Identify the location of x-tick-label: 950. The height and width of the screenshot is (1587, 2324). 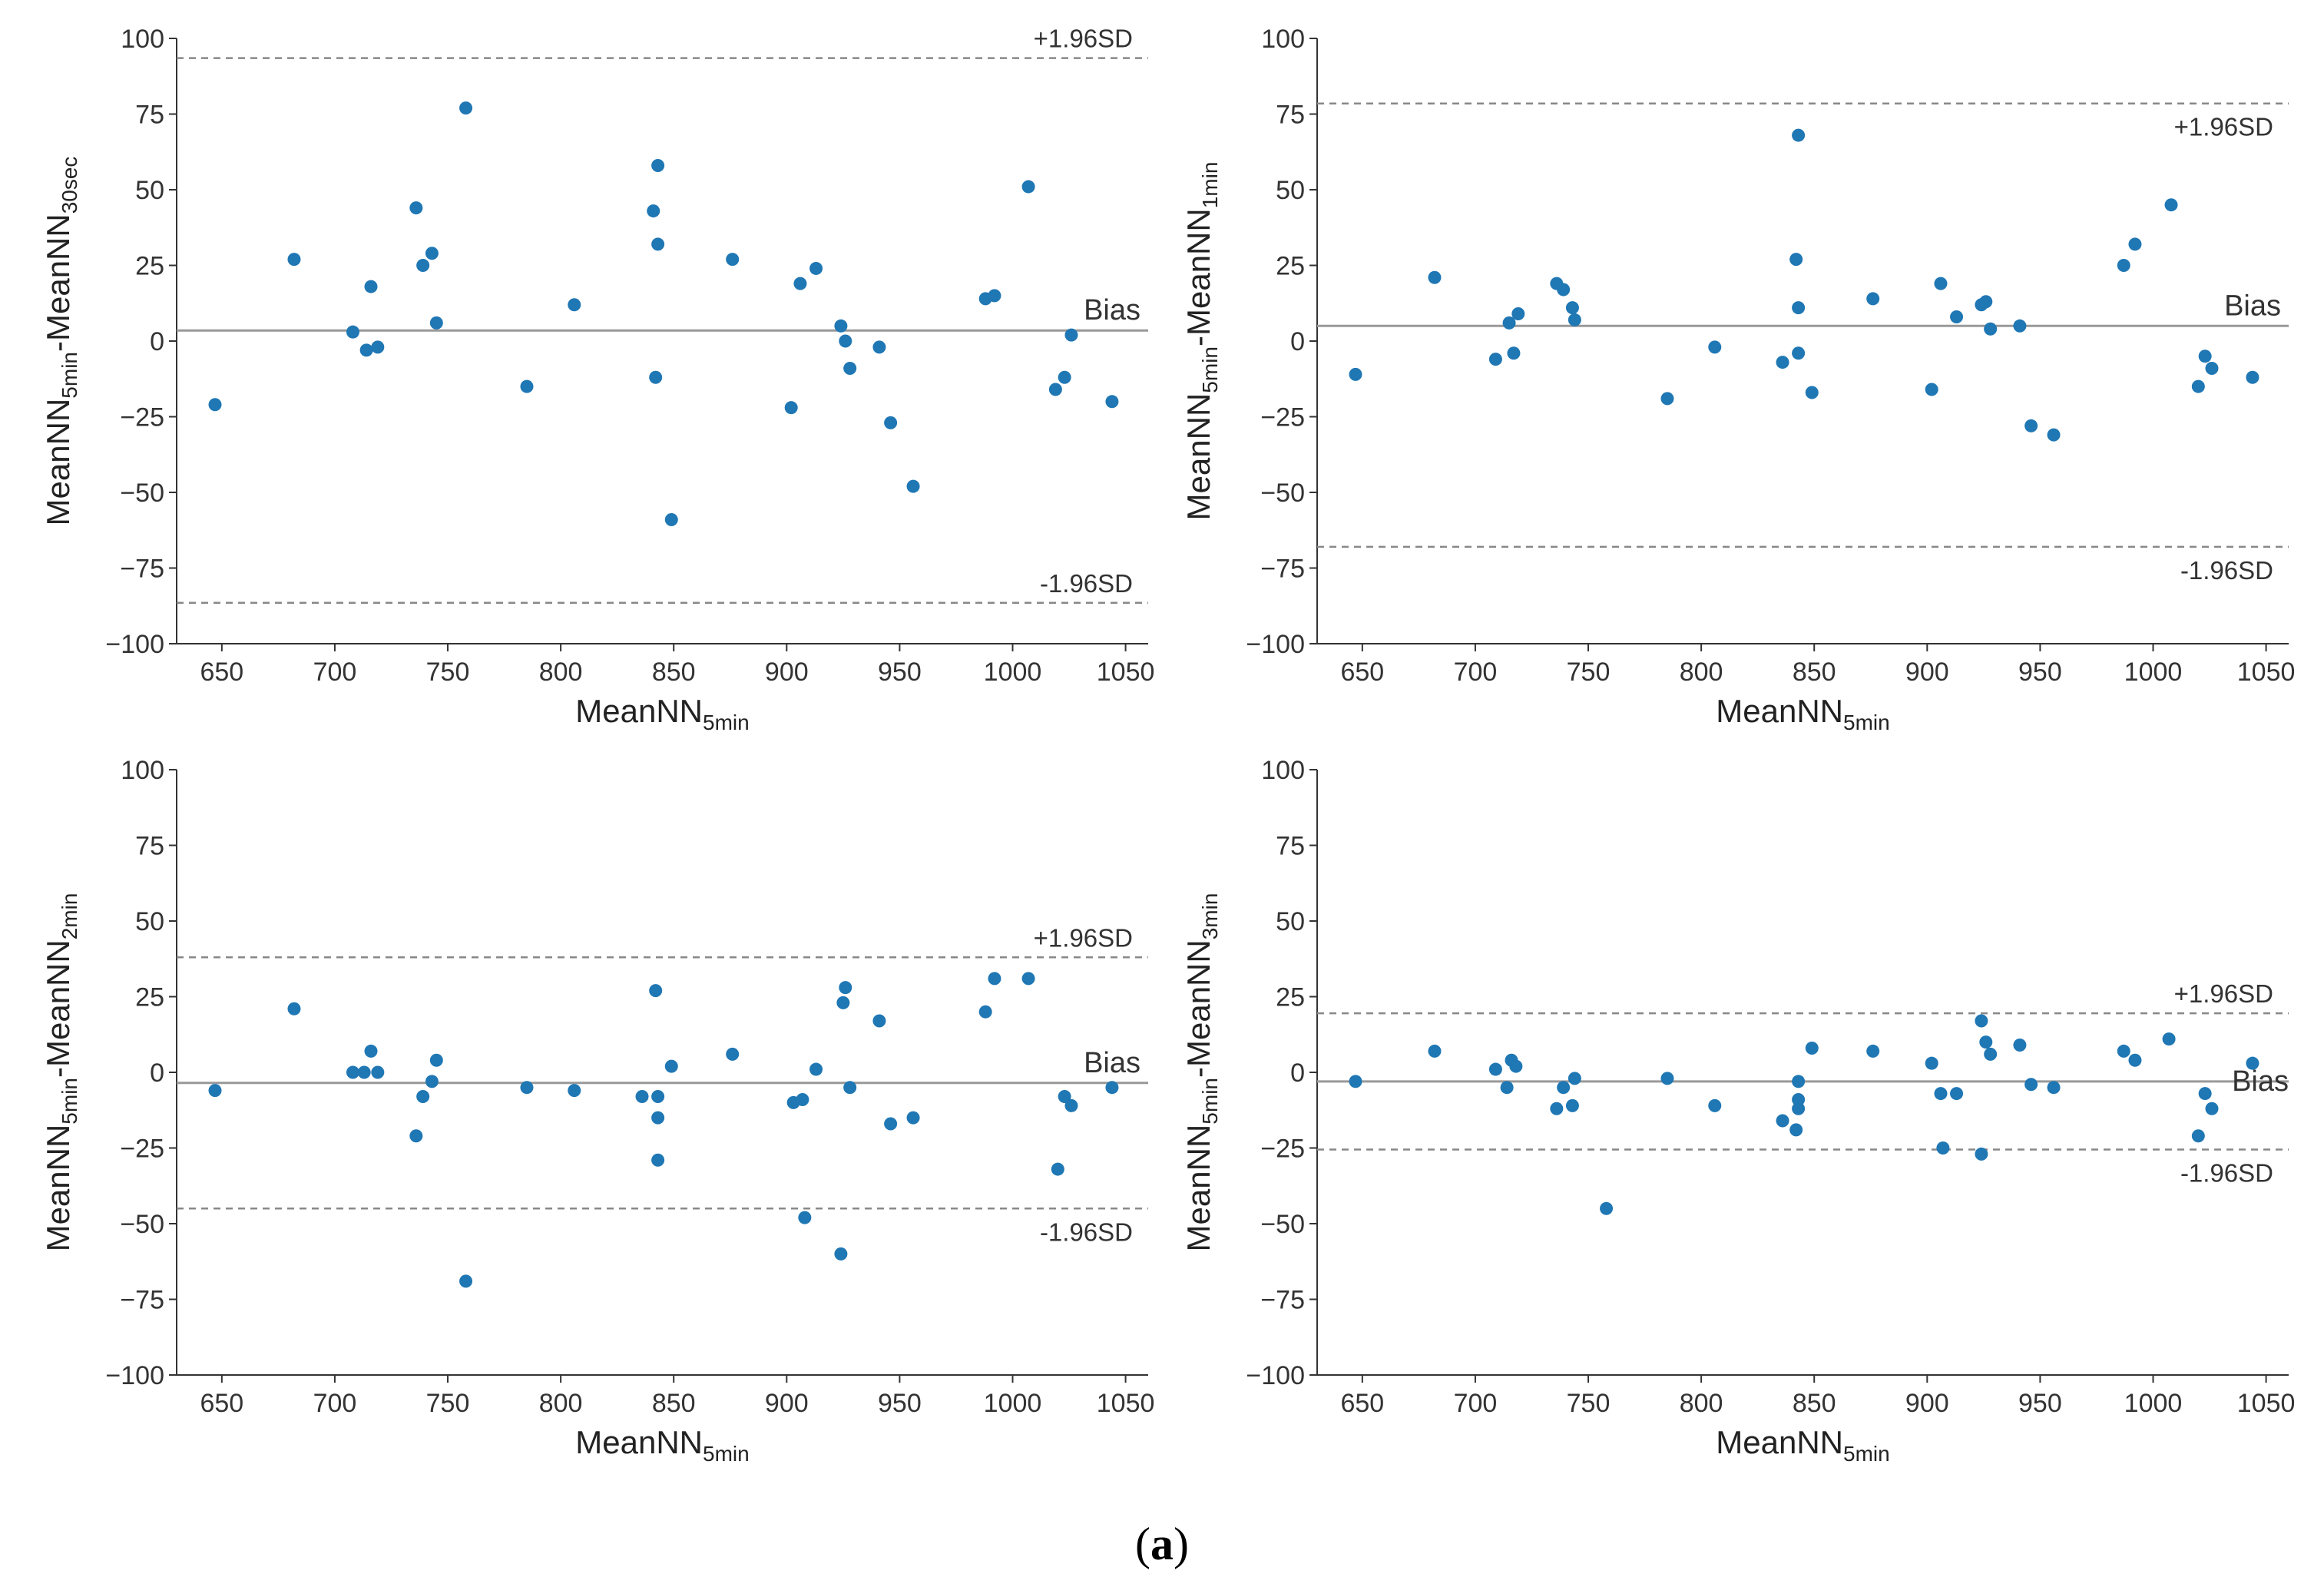
(2040, 1403).